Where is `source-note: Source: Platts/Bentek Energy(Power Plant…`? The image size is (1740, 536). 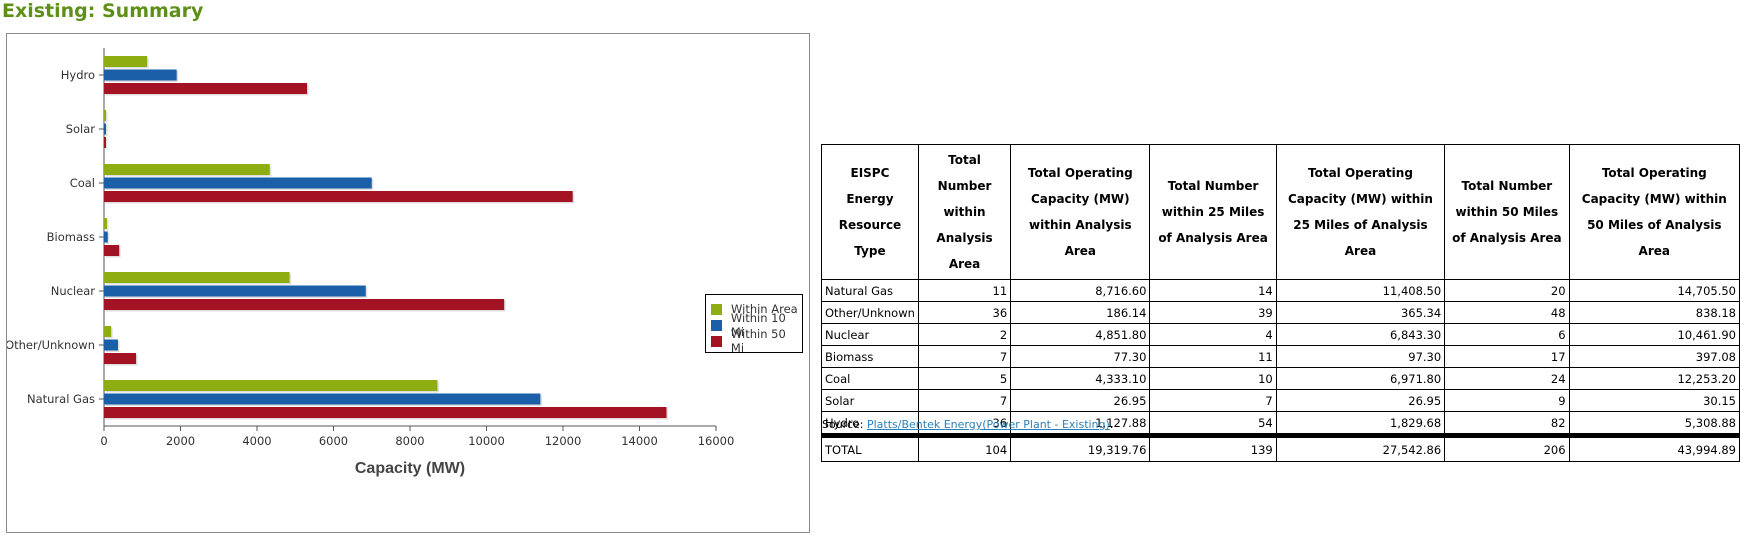 source-note: Source: Platts/Bentek Energy(Power Plant… is located at coordinates (967, 424).